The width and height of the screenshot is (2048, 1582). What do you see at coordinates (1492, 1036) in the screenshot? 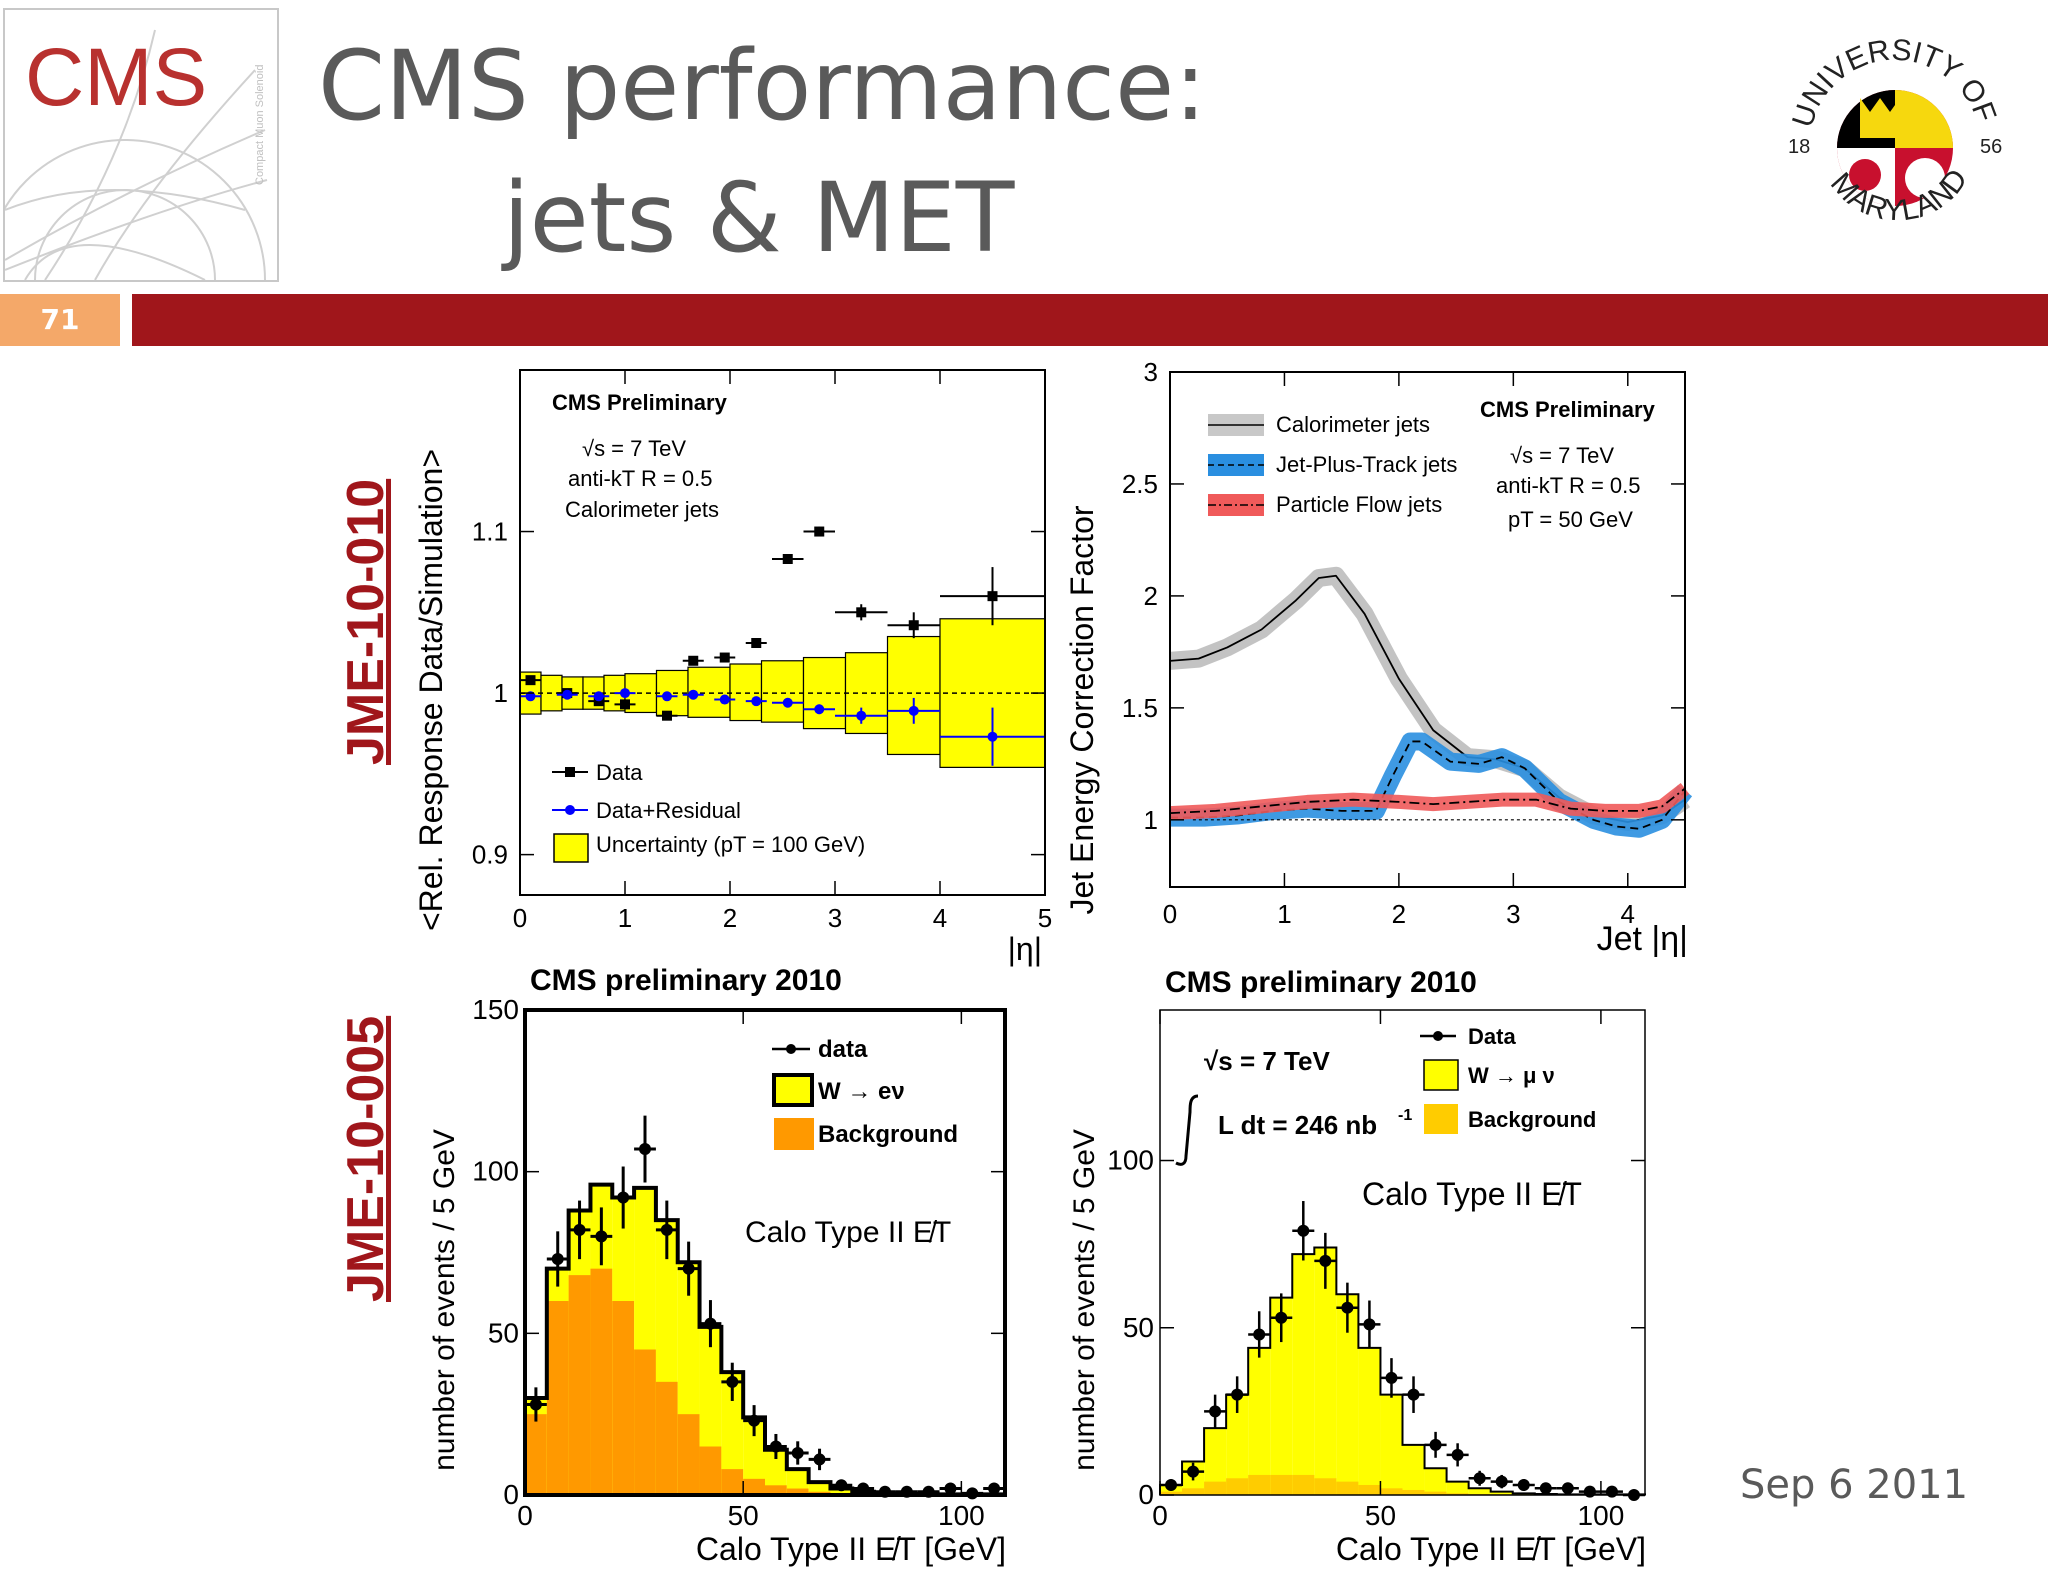
I see `legend-data: Data` at bounding box center [1492, 1036].